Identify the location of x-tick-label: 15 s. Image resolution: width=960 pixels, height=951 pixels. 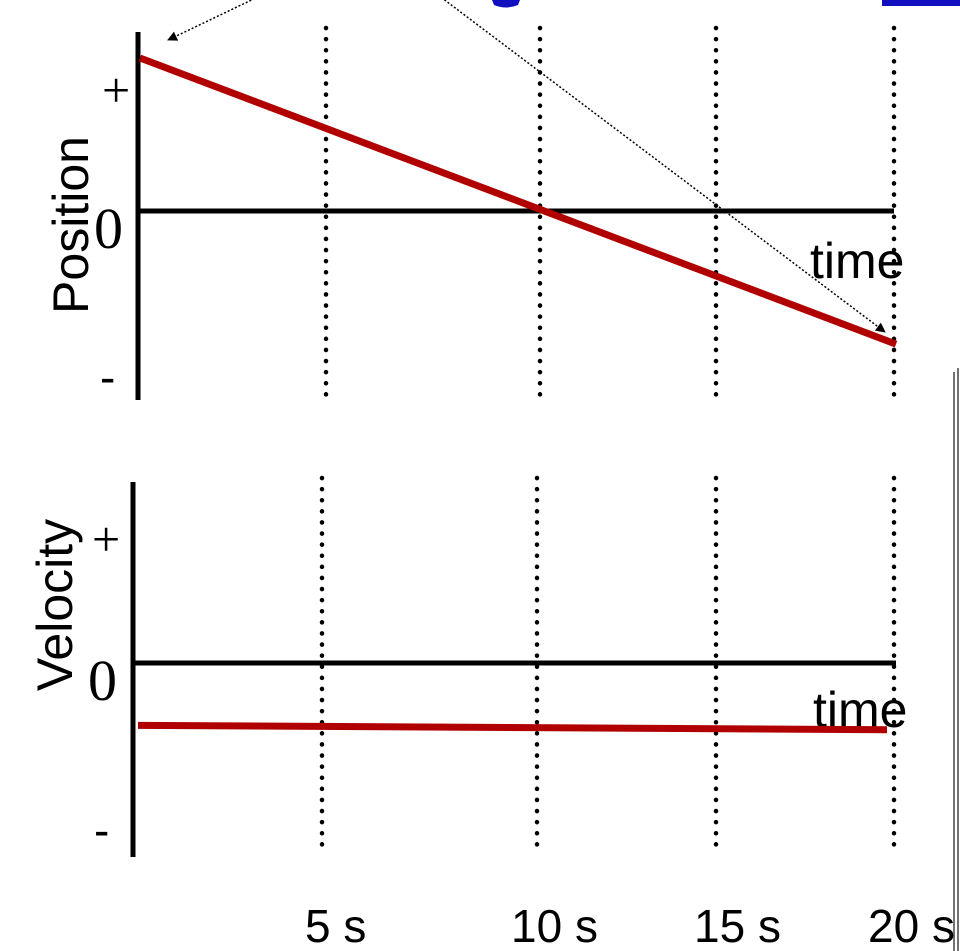
(737, 925).